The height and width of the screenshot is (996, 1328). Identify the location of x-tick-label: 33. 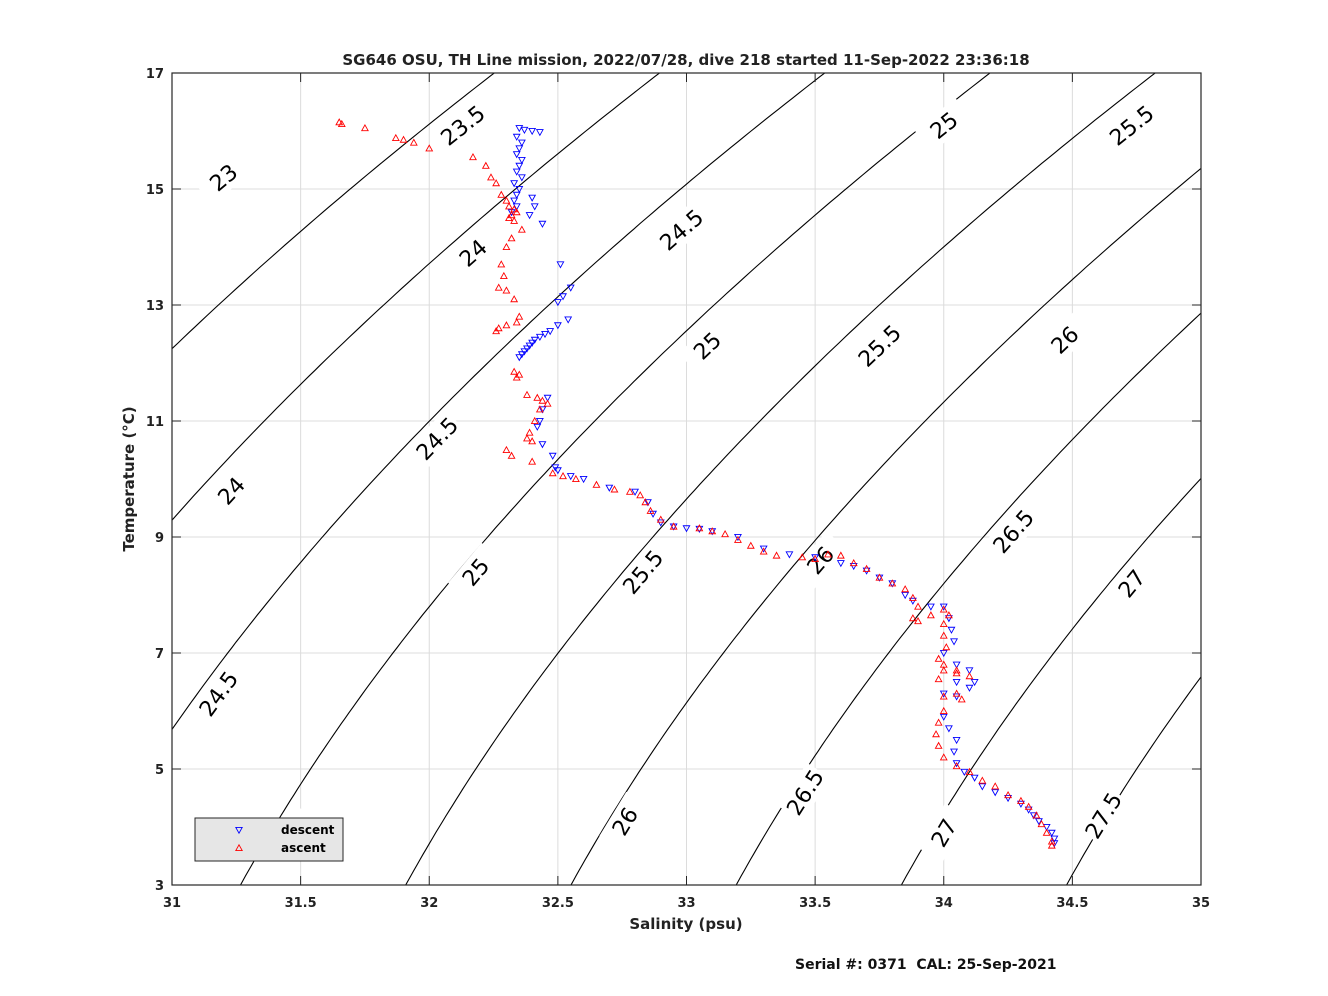
(686, 903).